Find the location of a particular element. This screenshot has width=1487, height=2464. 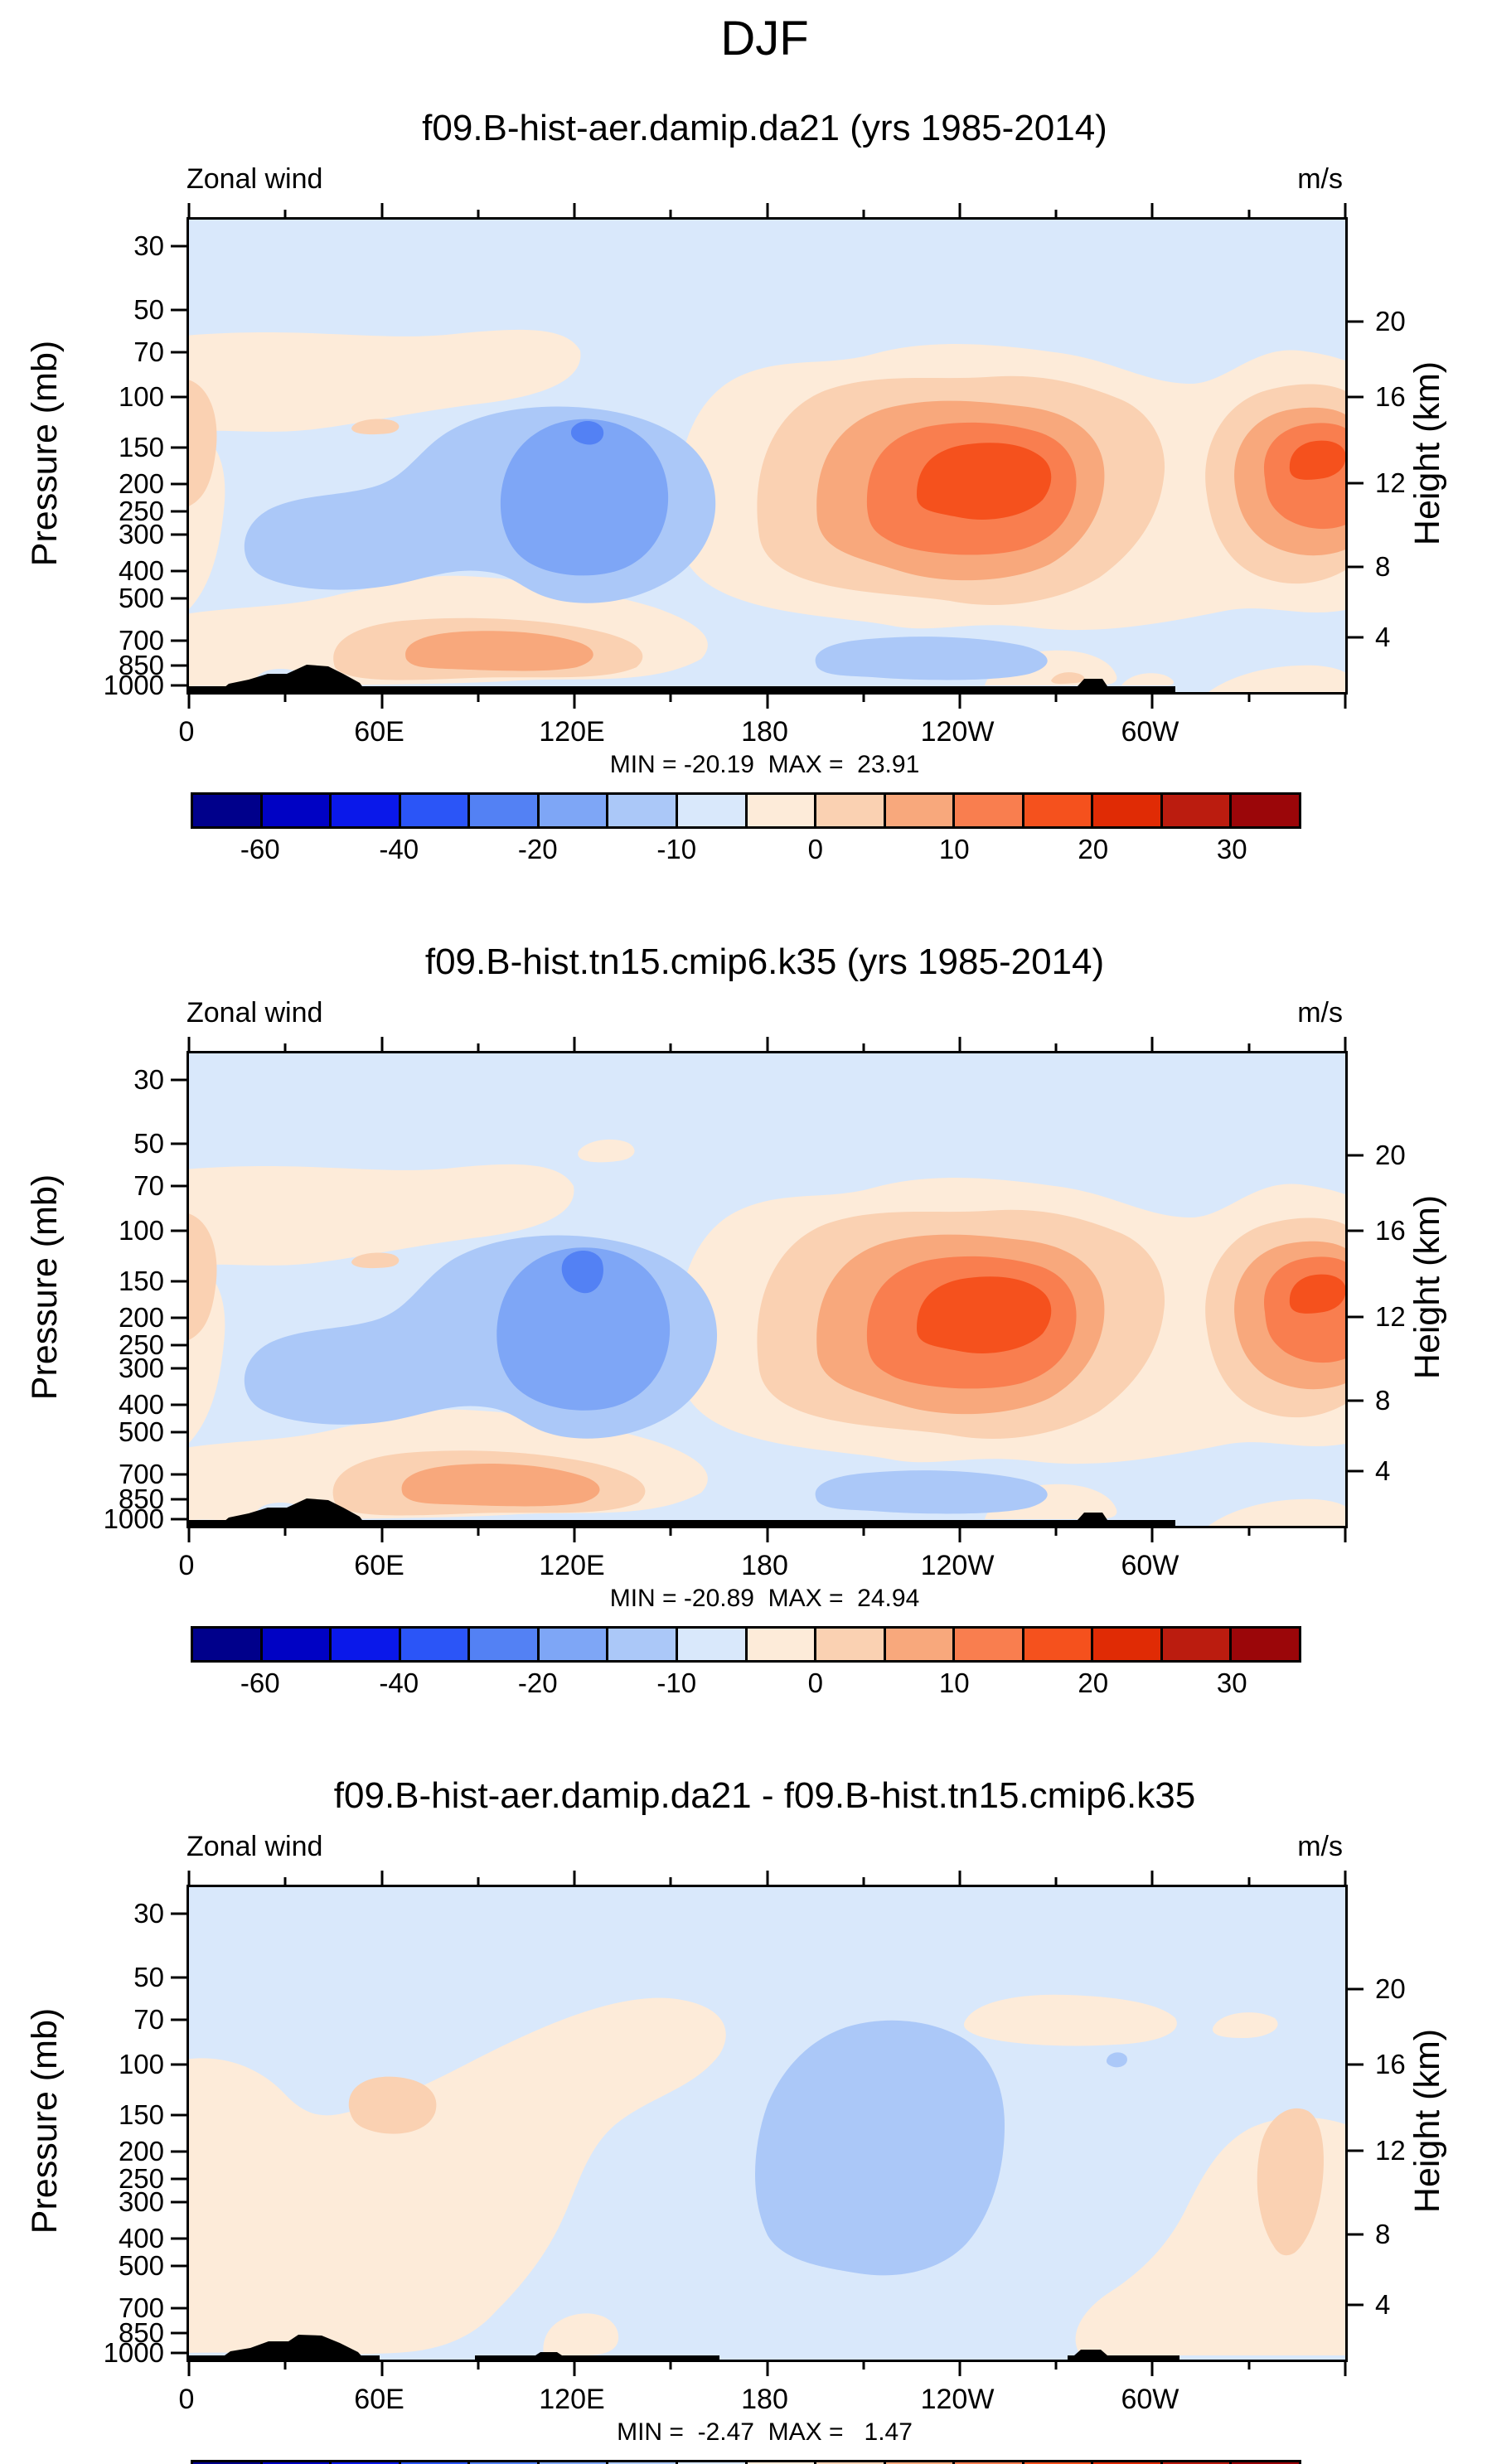

minmax-readout: MIN = -20.89 MAX = 24.94 is located at coordinates (764, 1598).